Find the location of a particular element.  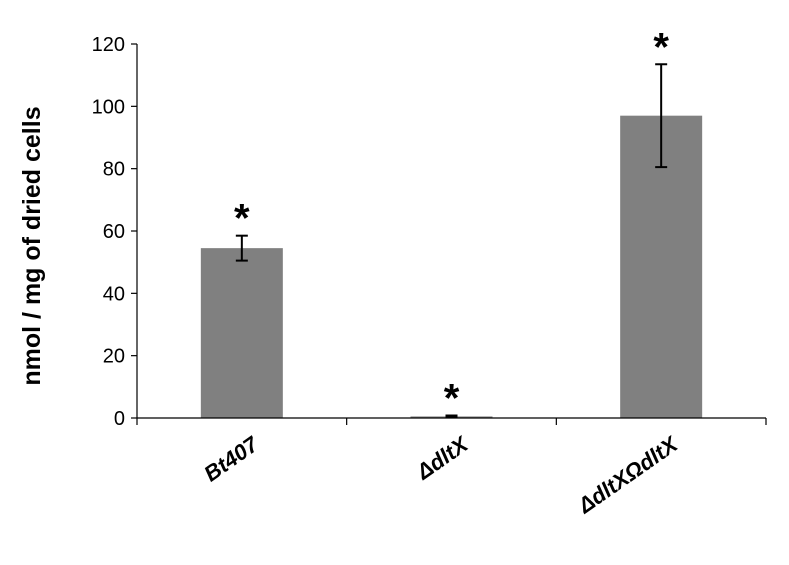

y-tick-label: 0 is located at coordinates (119, 419).